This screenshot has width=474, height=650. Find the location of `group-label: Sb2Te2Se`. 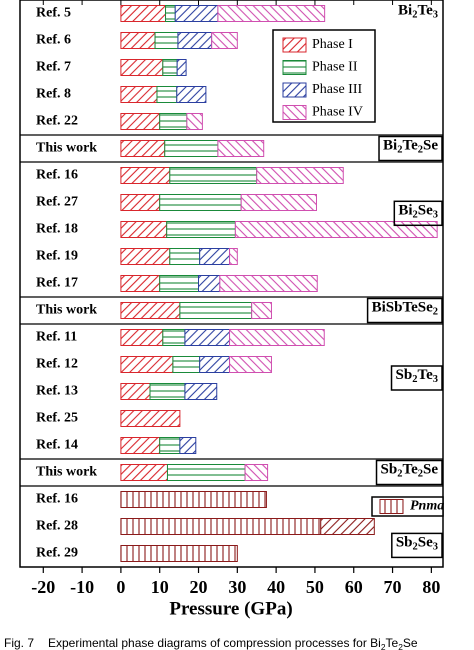

group-label: Sb2Te2Se is located at coordinates (410, 471).